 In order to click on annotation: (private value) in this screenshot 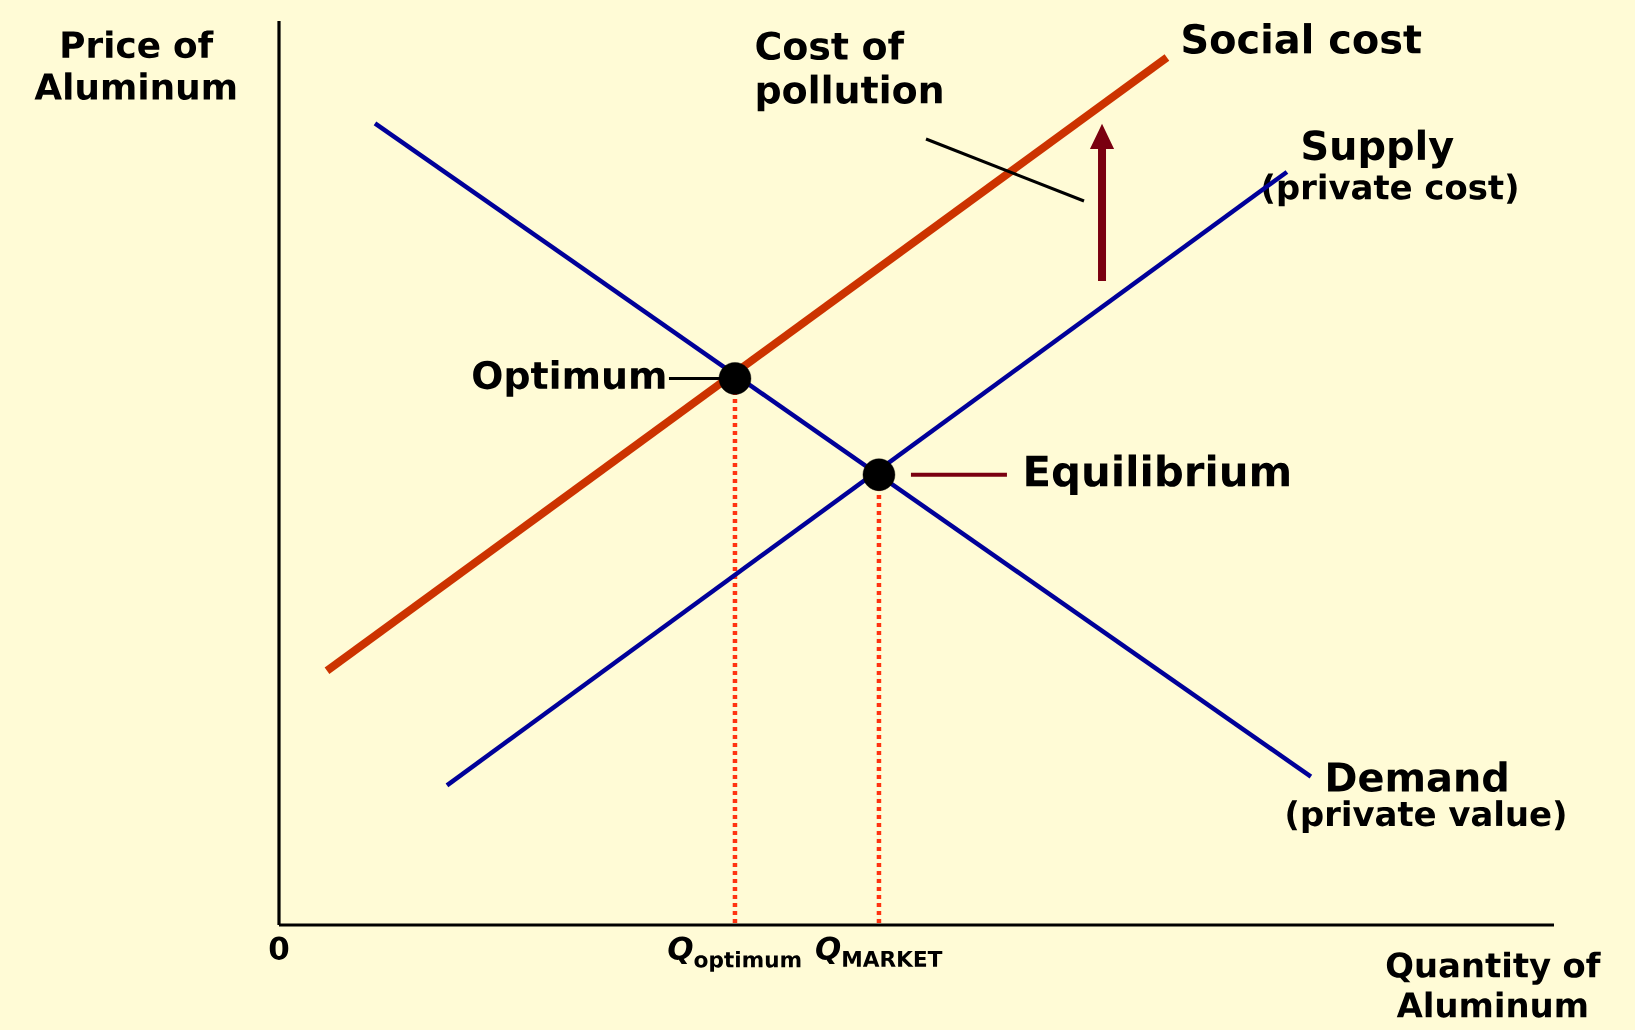, I will do `click(1426, 816)`.